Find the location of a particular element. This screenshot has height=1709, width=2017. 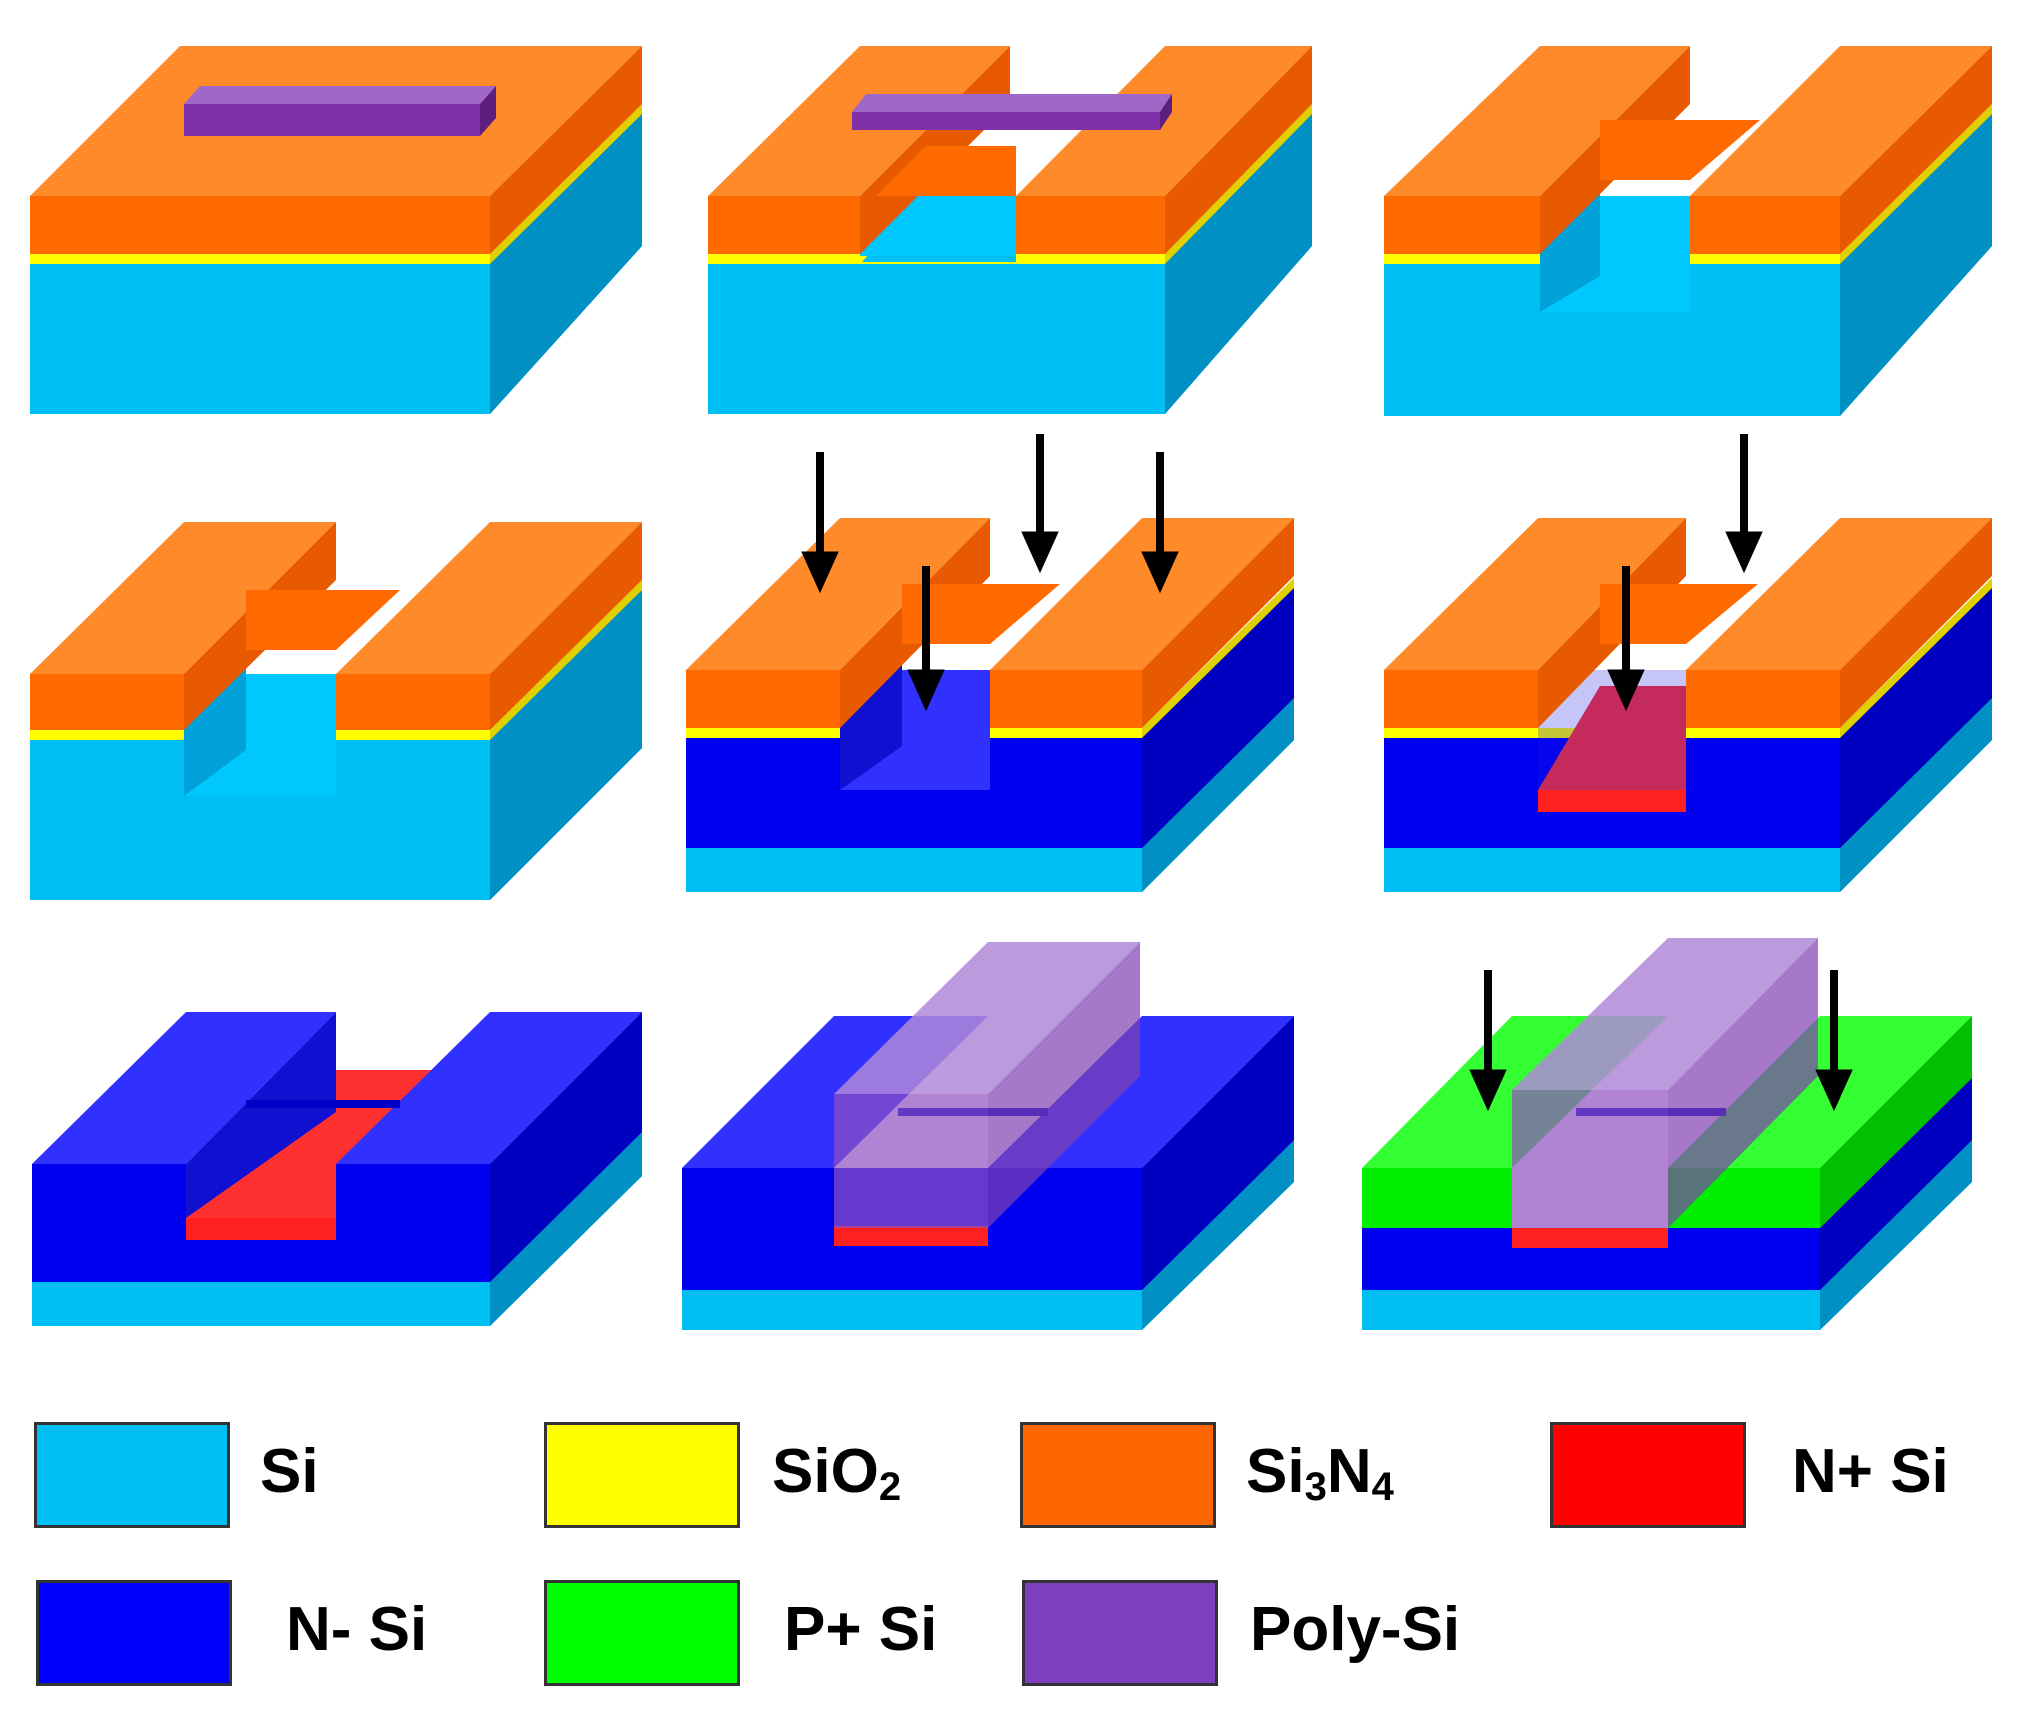

step-9-block is located at coordinates (1667, 1134).